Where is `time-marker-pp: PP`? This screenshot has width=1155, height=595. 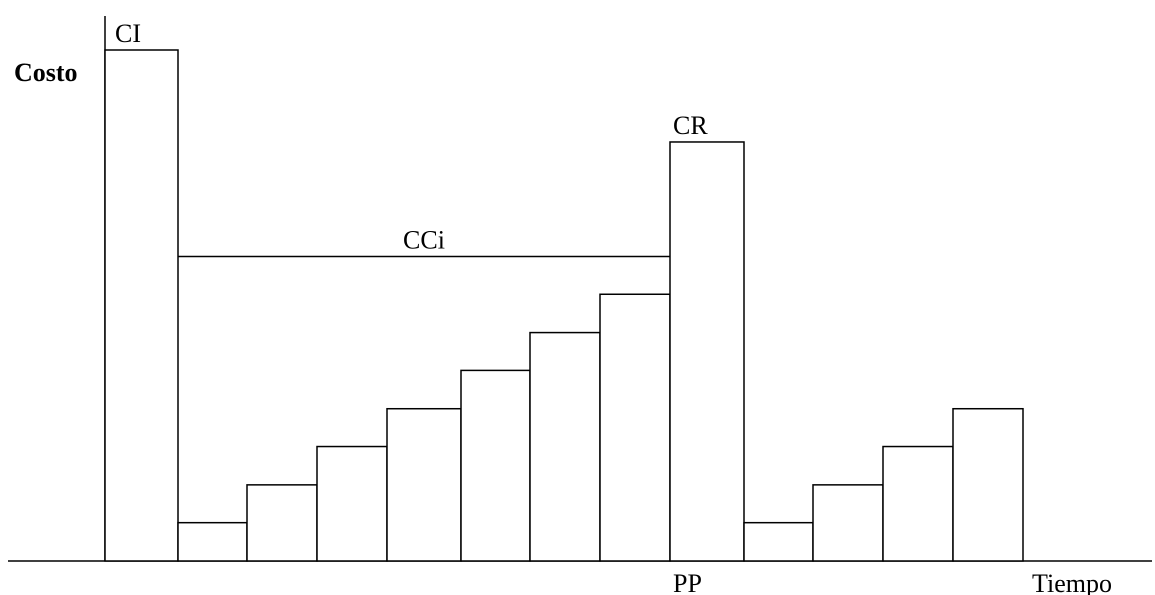 time-marker-pp: PP is located at coordinates (687, 582).